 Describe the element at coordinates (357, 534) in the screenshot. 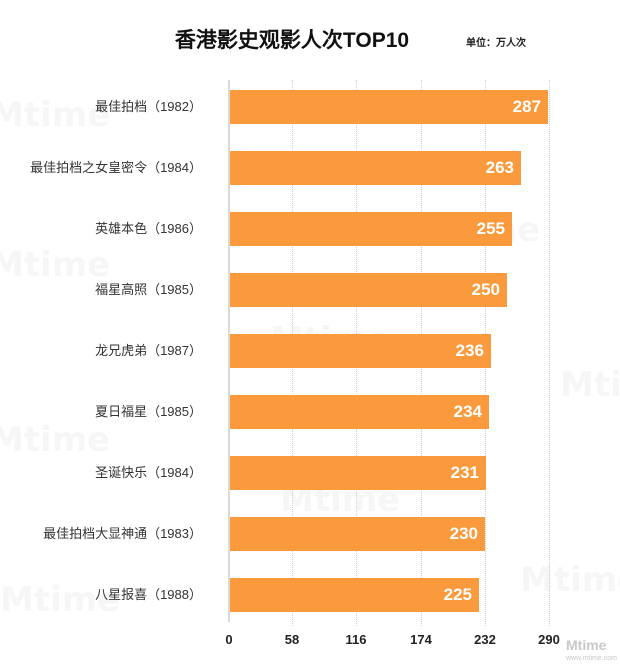

I see `bar: 230` at that location.